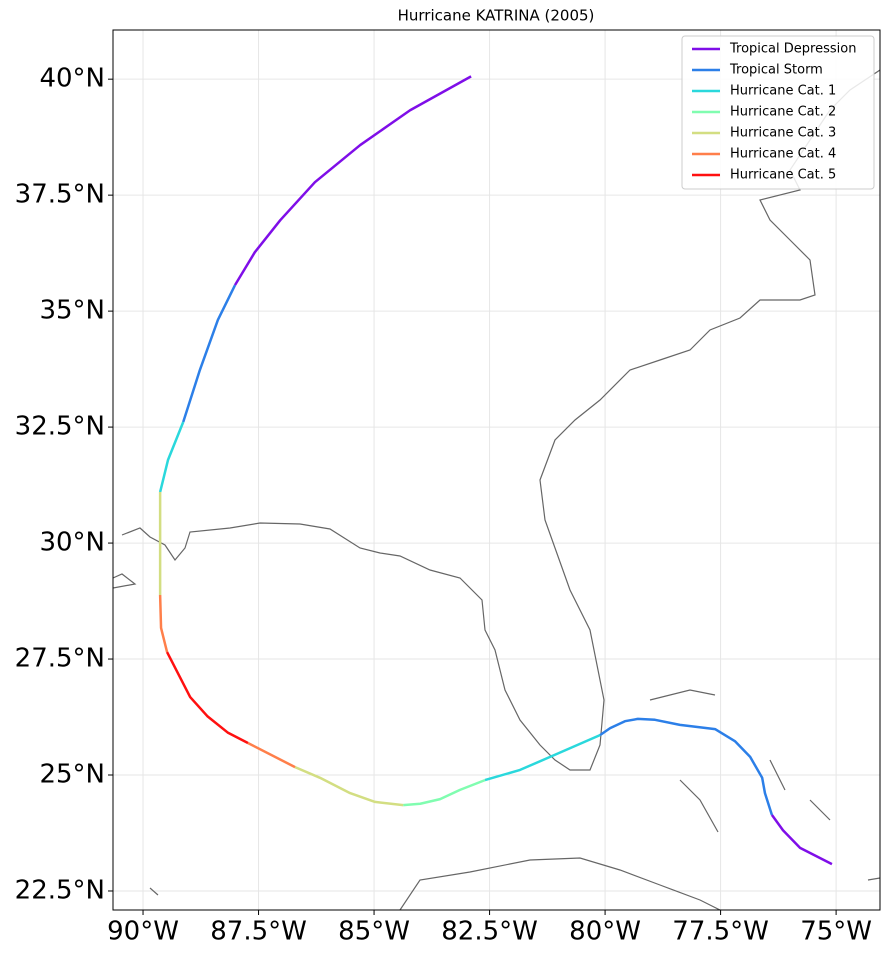 The height and width of the screenshot is (956, 889). I want to click on legend-label: Tropical Depression, so click(792, 49).